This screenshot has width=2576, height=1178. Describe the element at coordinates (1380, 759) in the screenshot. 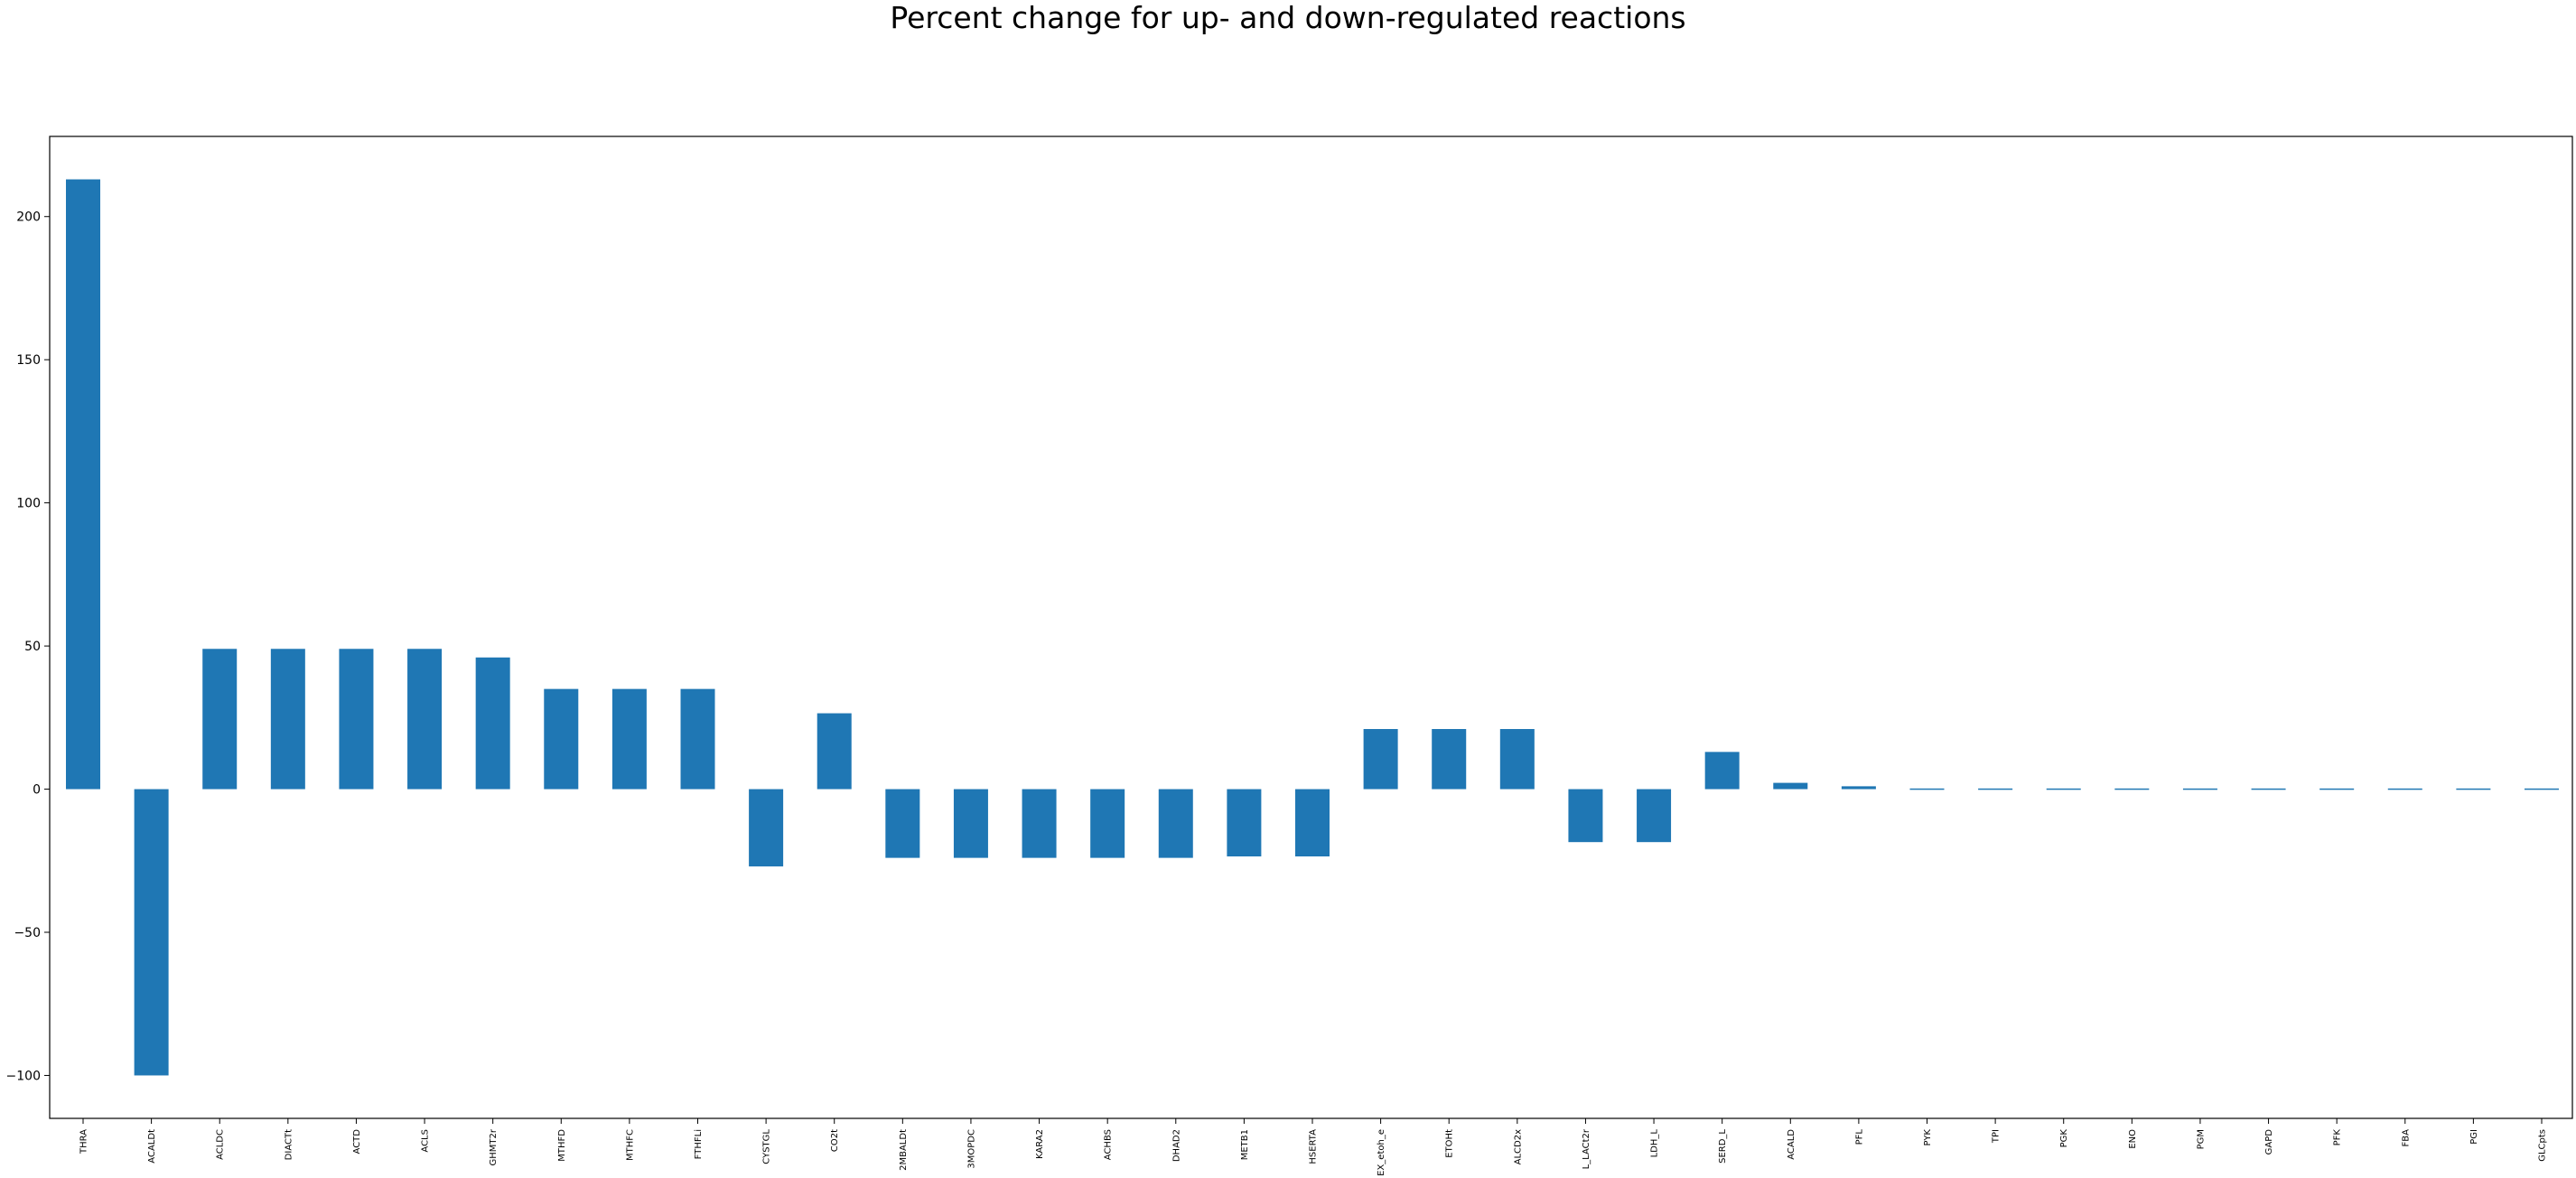

I see `bar-EX_etoh_e` at that location.